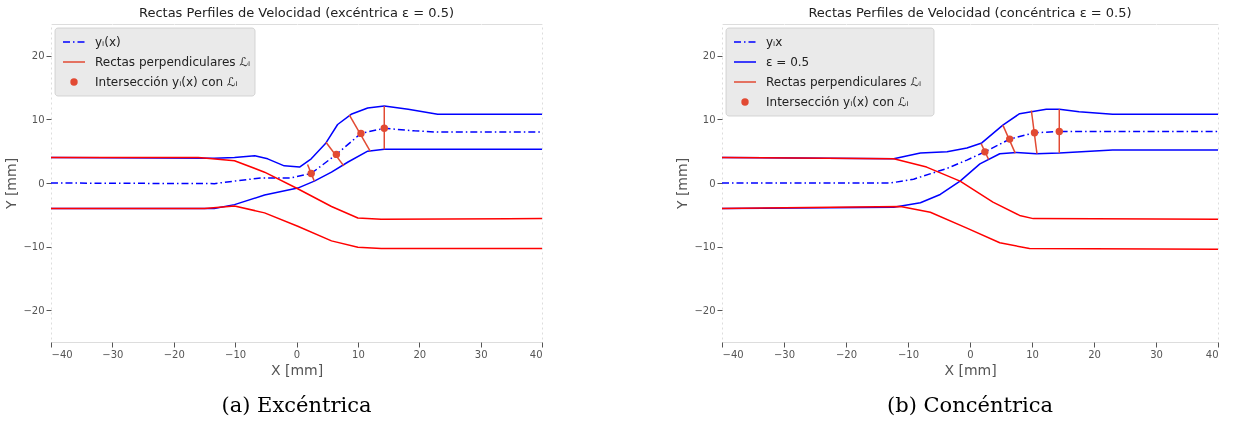 This screenshot has height=447, width=1255. I want to click on chart-title: Rectas Perfiles de Velocidad (concéntrica ε = 0.5), so click(970, 12).